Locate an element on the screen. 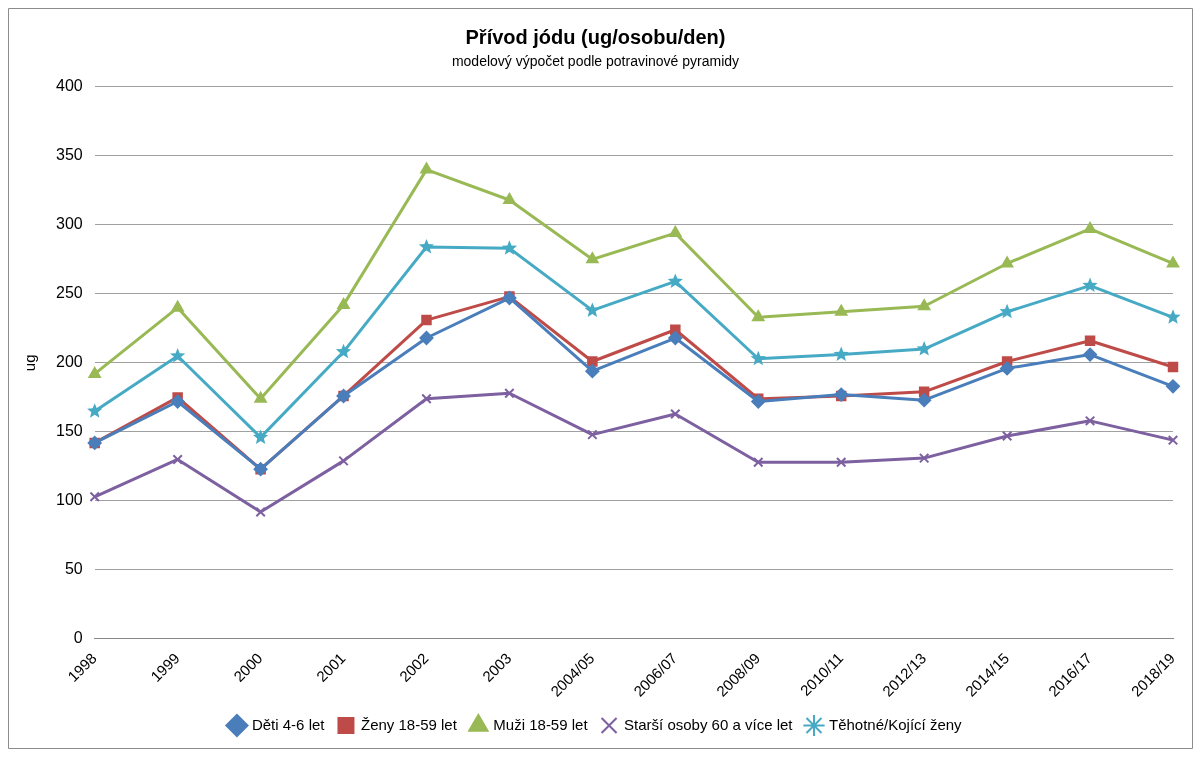 This screenshot has height=757, width=1203. y-tick-label: 350 is located at coordinates (69, 155).